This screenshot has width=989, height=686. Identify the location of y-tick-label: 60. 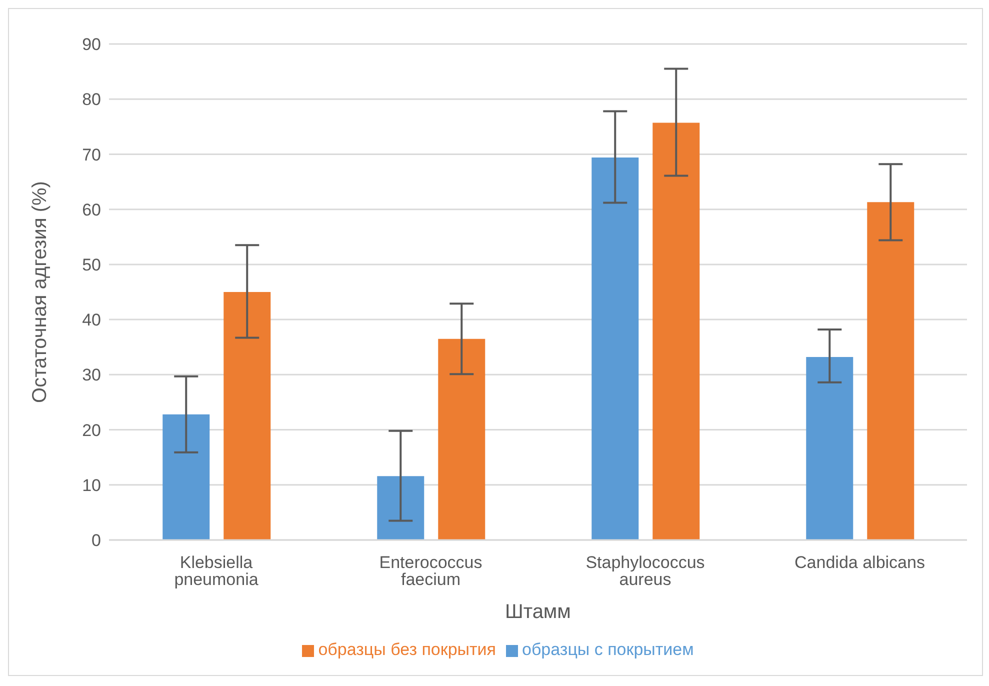
(91, 210).